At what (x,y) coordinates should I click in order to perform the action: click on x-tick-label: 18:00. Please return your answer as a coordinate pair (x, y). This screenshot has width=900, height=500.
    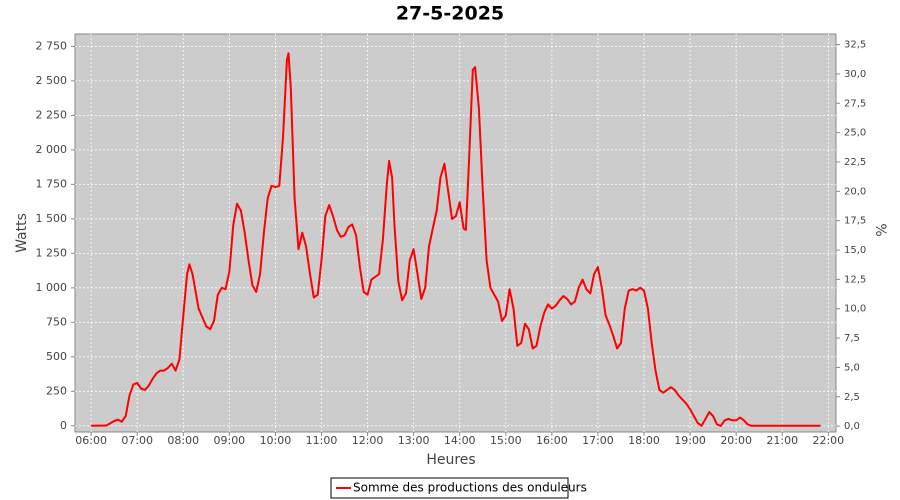
    Looking at the image, I should click on (644, 440).